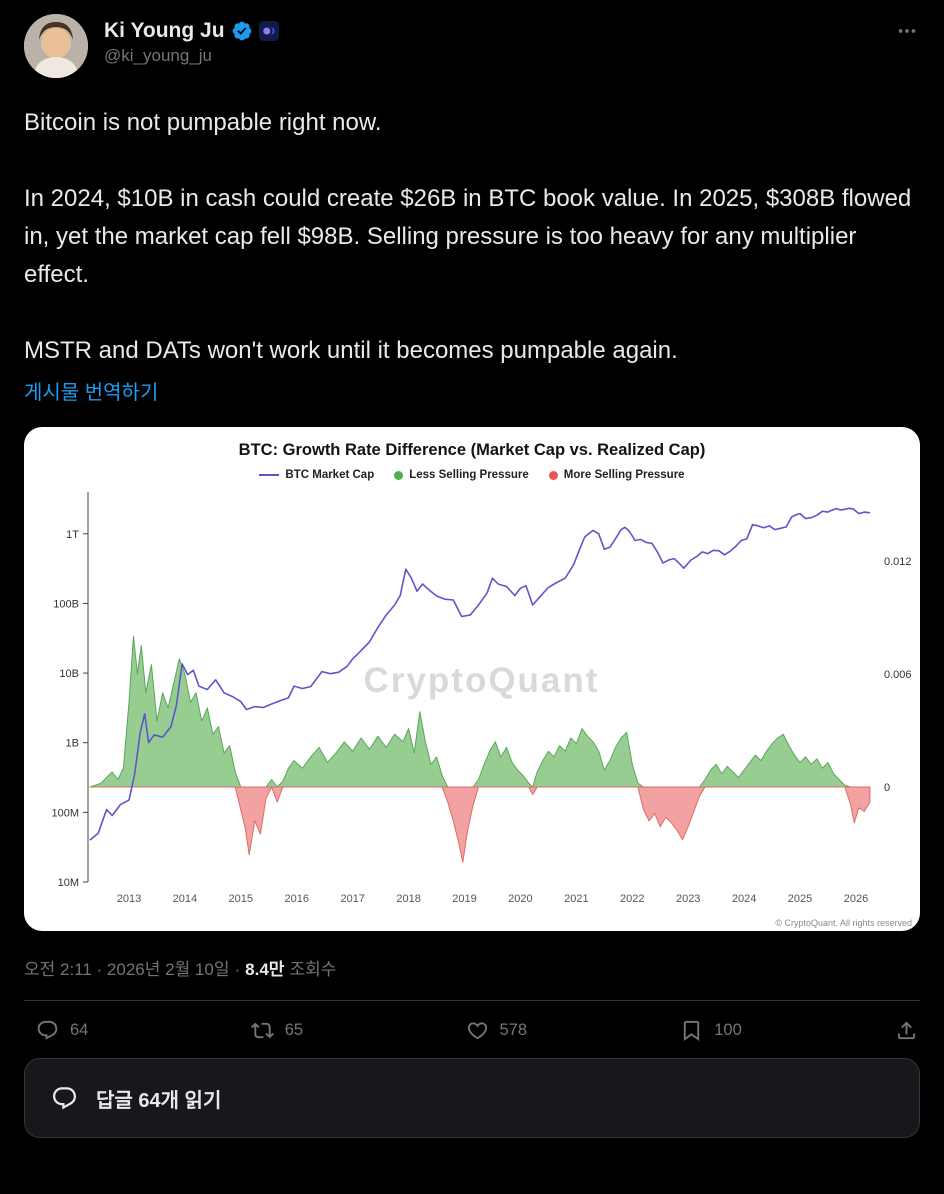 This screenshot has height=1194, width=944. Describe the element at coordinates (744, 899) in the screenshot. I see `svg-text: 2024` at that location.